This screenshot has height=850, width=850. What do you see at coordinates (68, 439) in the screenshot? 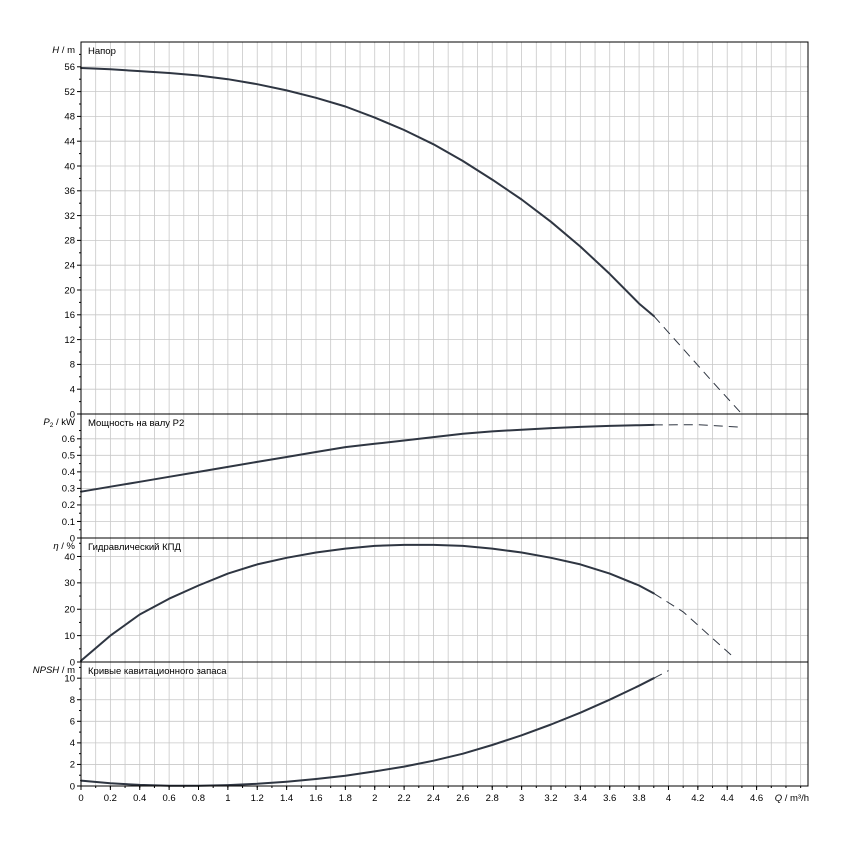
I see `y-tick-label: 0.6` at bounding box center [68, 439].